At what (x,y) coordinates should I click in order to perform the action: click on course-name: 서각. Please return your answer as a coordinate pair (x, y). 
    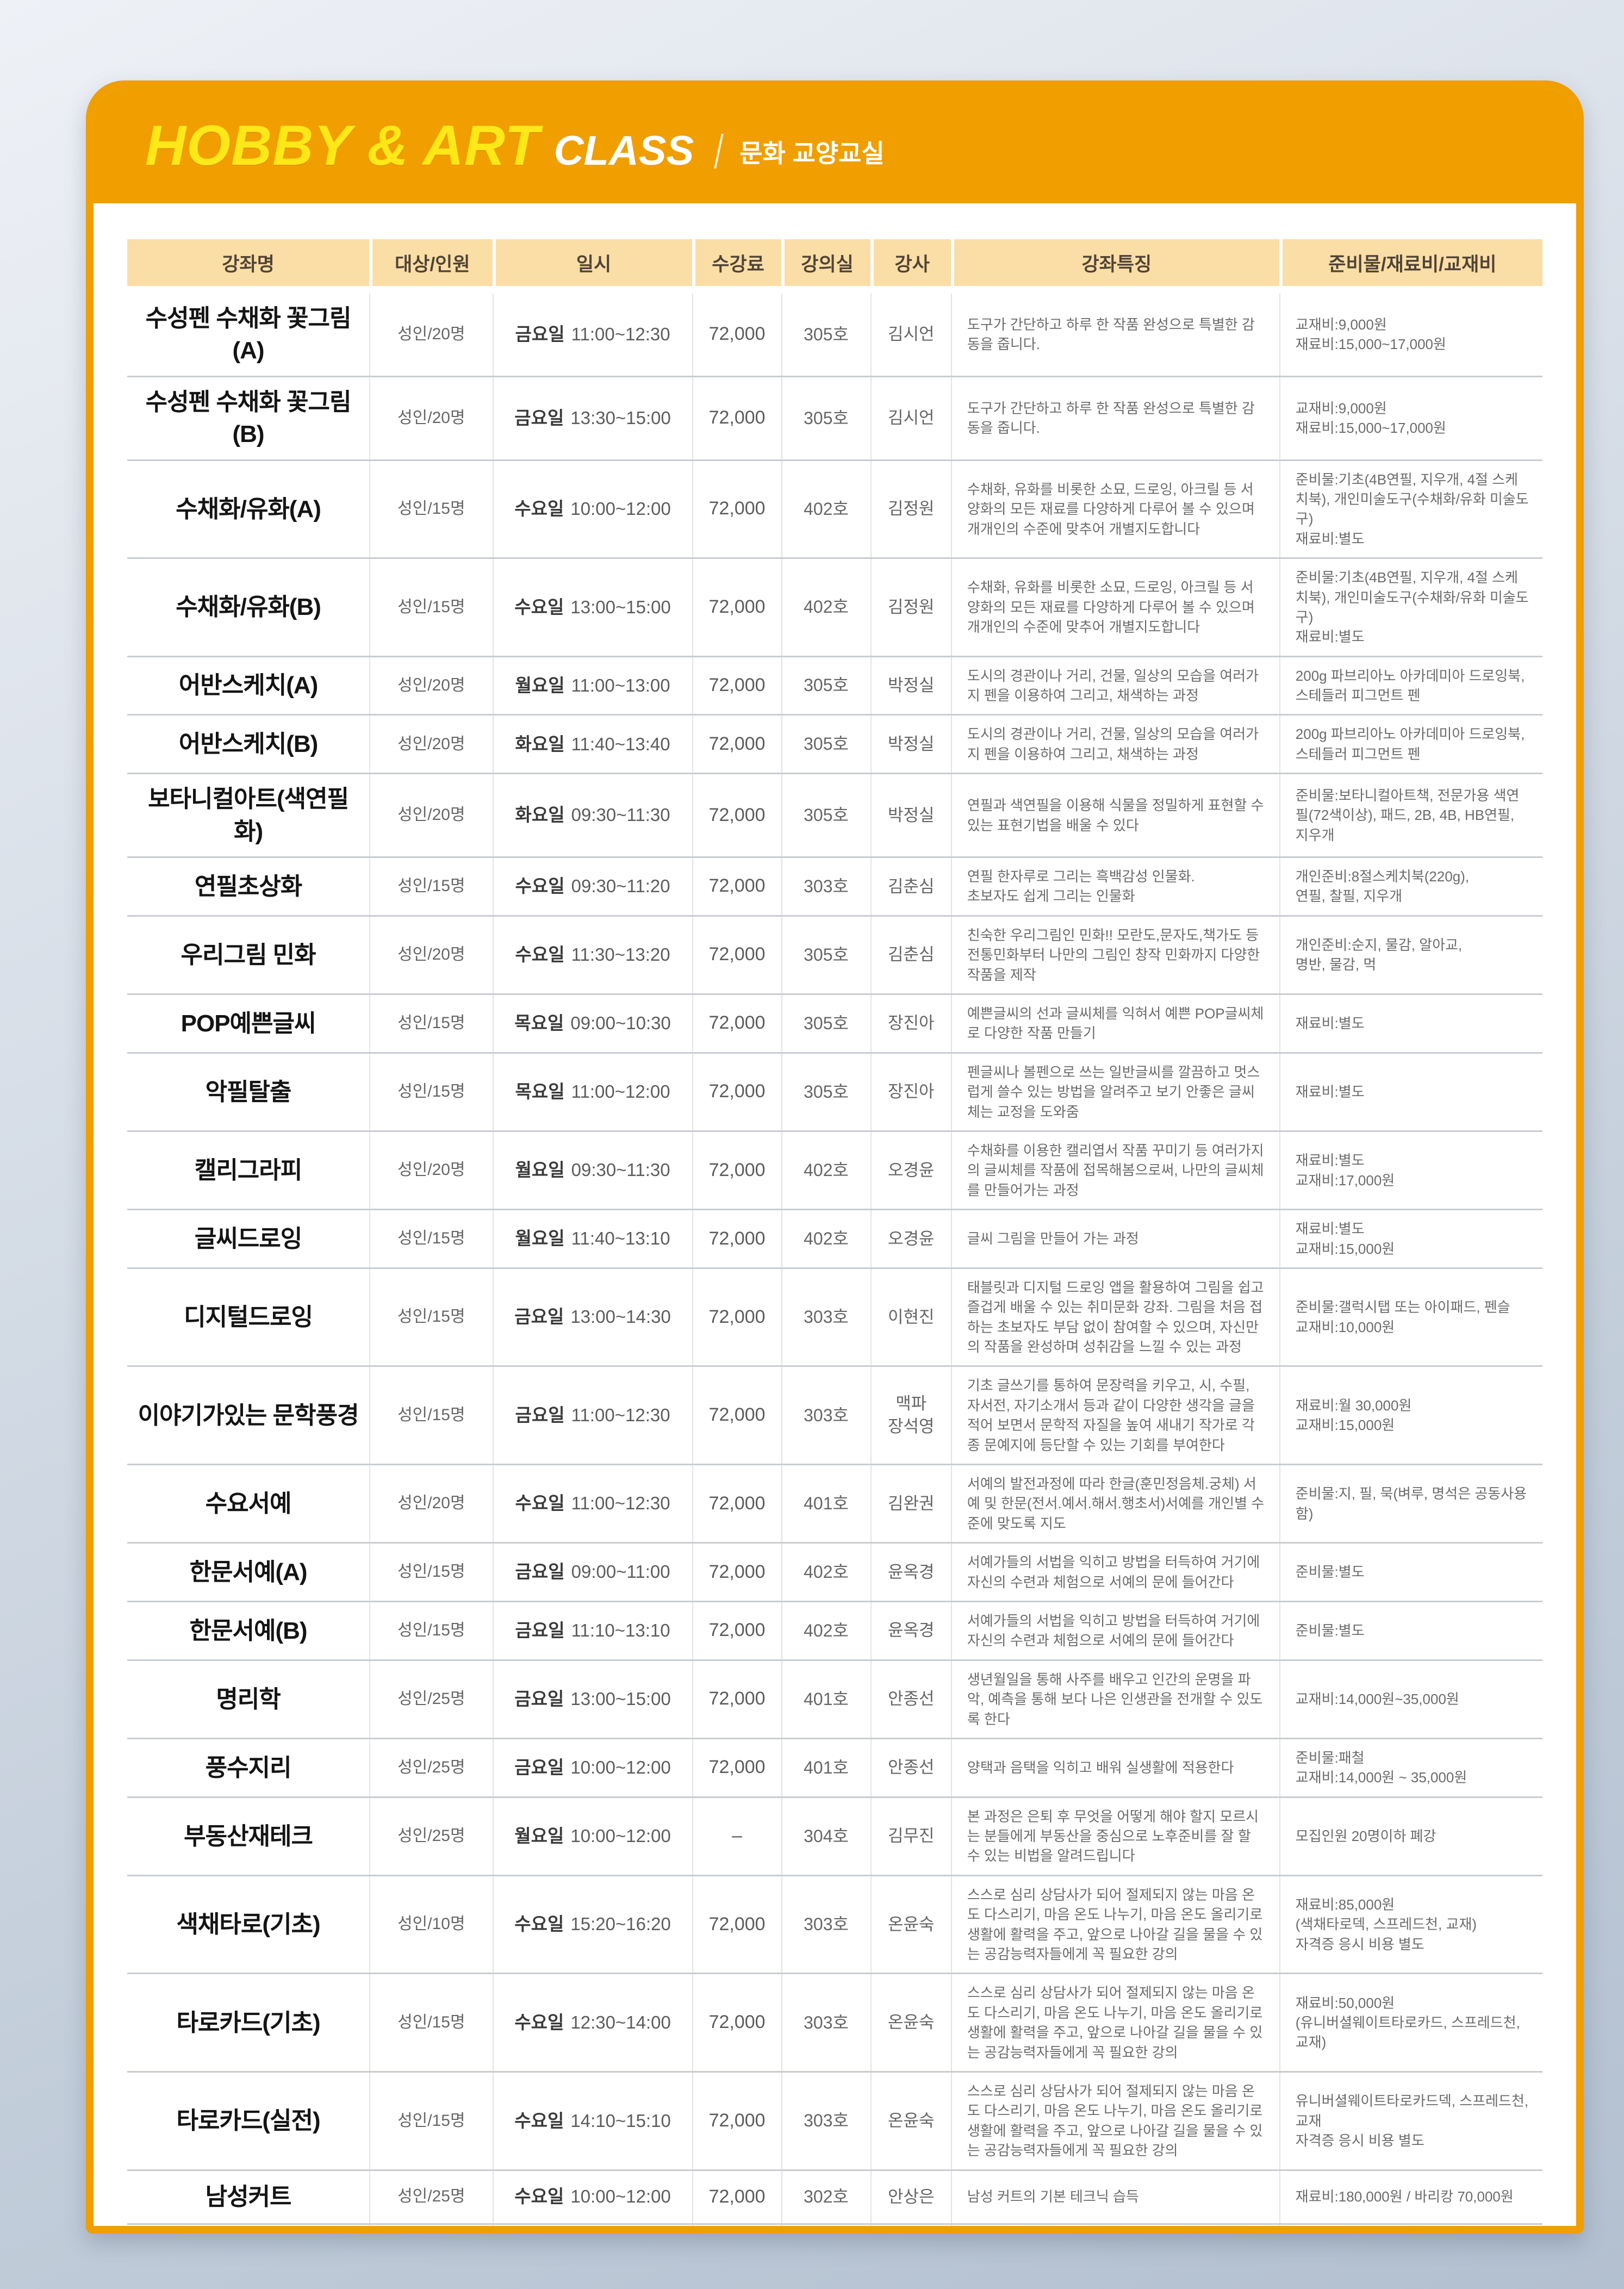
    Looking at the image, I should click on (248, 2225).